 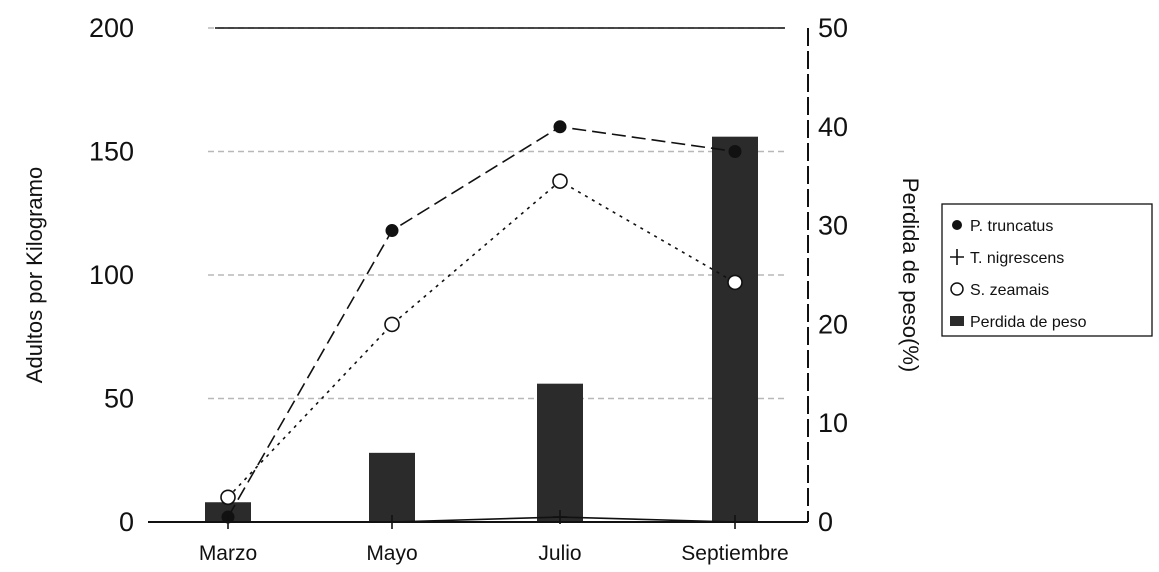 What do you see at coordinates (833, 127) in the screenshot?
I see `y-right-tick-label: 40` at bounding box center [833, 127].